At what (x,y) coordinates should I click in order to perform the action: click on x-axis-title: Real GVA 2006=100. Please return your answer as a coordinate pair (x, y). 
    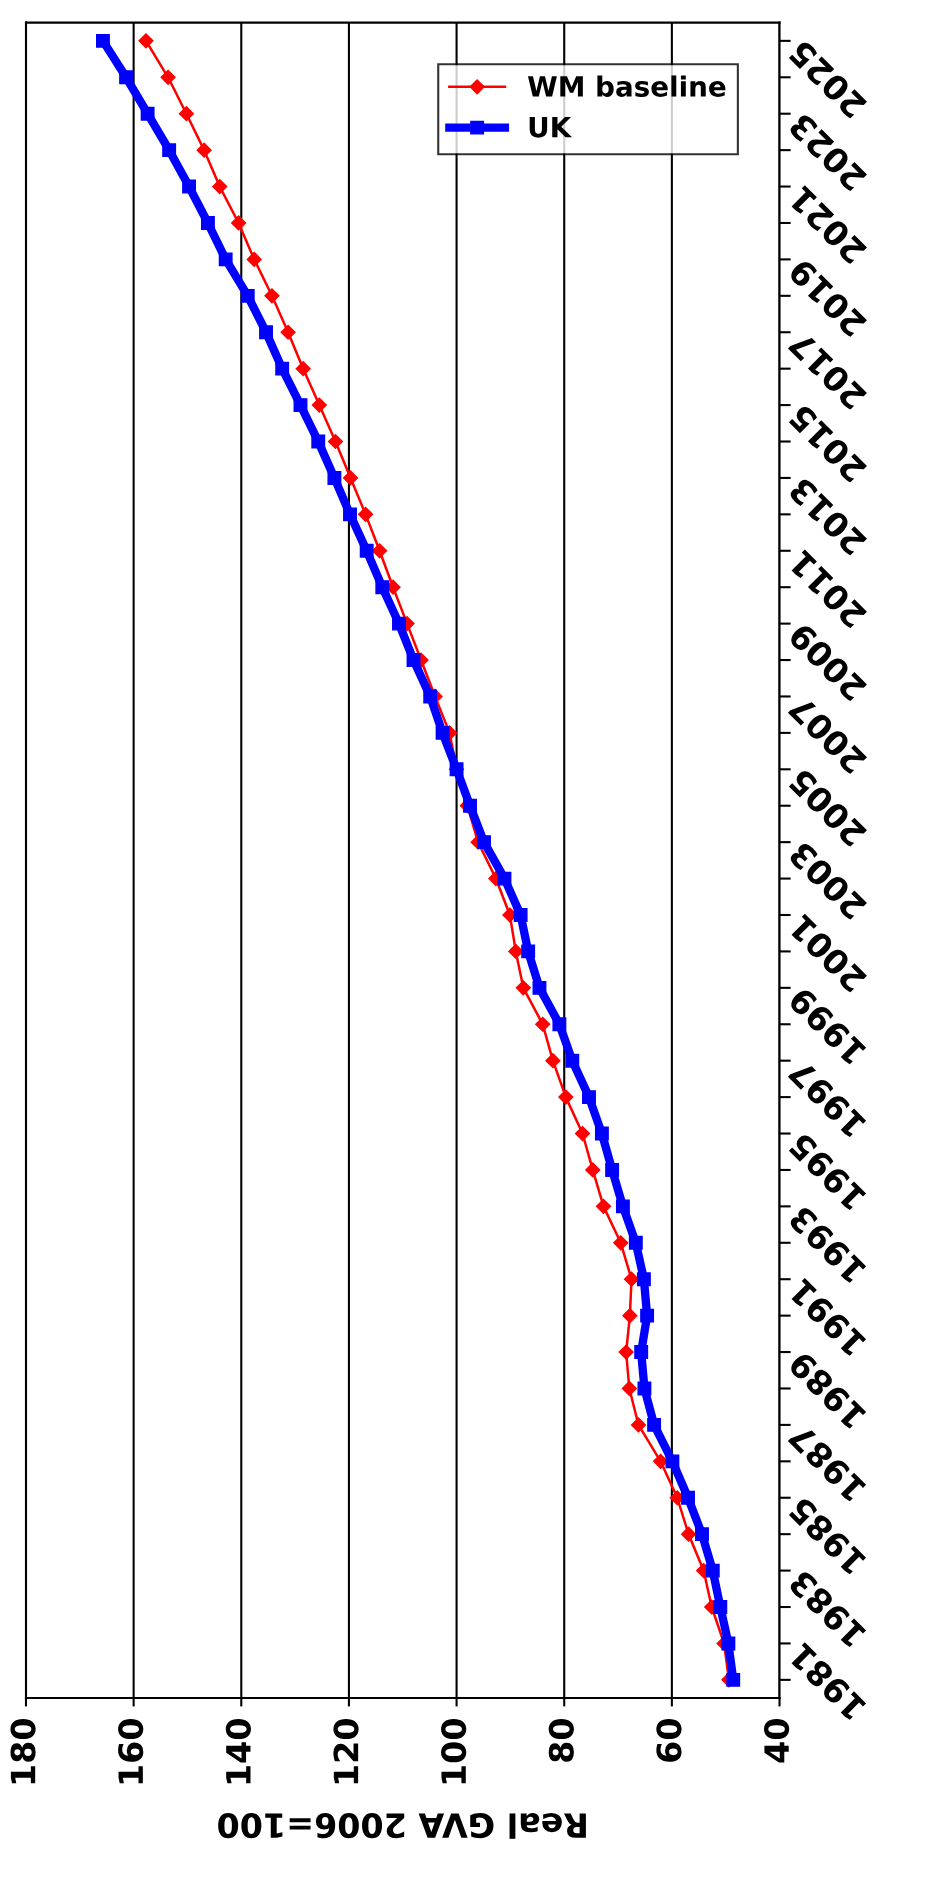
    Looking at the image, I should click on (402, 1825).